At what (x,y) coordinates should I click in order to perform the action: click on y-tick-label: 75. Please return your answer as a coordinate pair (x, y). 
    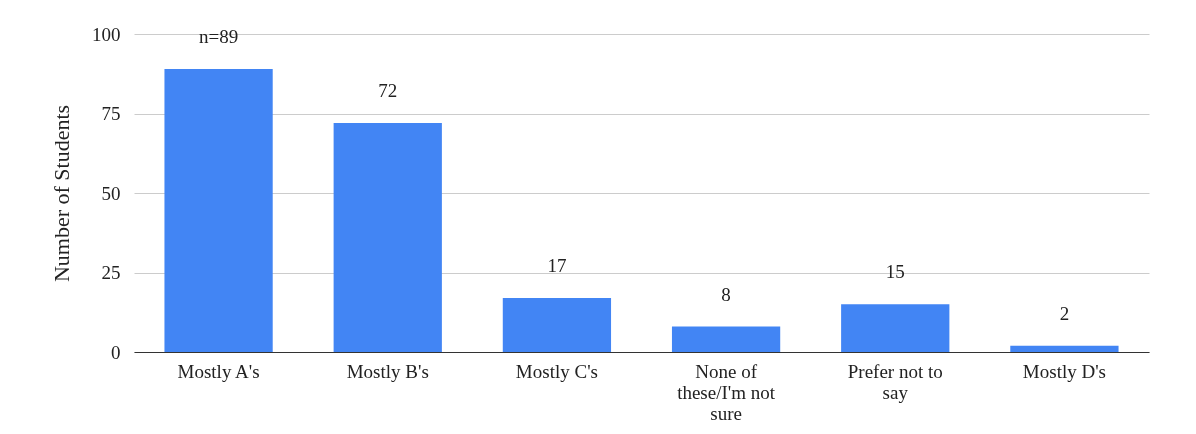
    Looking at the image, I should click on (111, 113).